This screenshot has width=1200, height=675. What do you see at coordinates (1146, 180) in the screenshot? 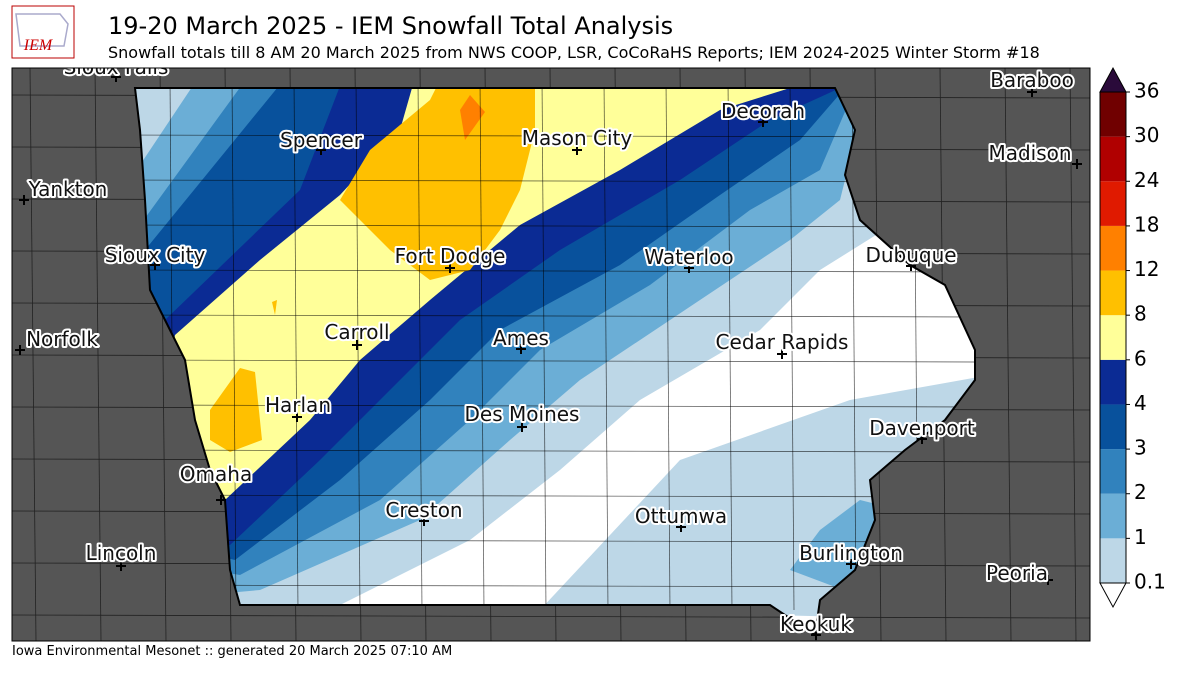
I see `colorbar-tick-label: 24` at bounding box center [1146, 180].